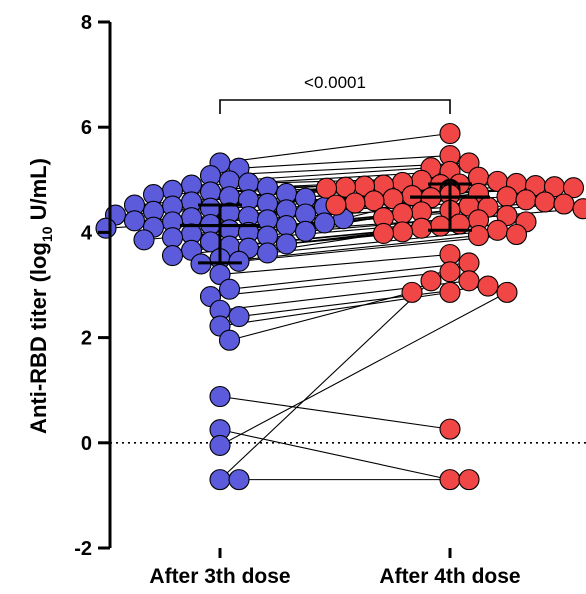 This screenshot has width=586, height=594. What do you see at coordinates (335, 106) in the screenshot?
I see `significance-bracket-line` at bounding box center [335, 106].